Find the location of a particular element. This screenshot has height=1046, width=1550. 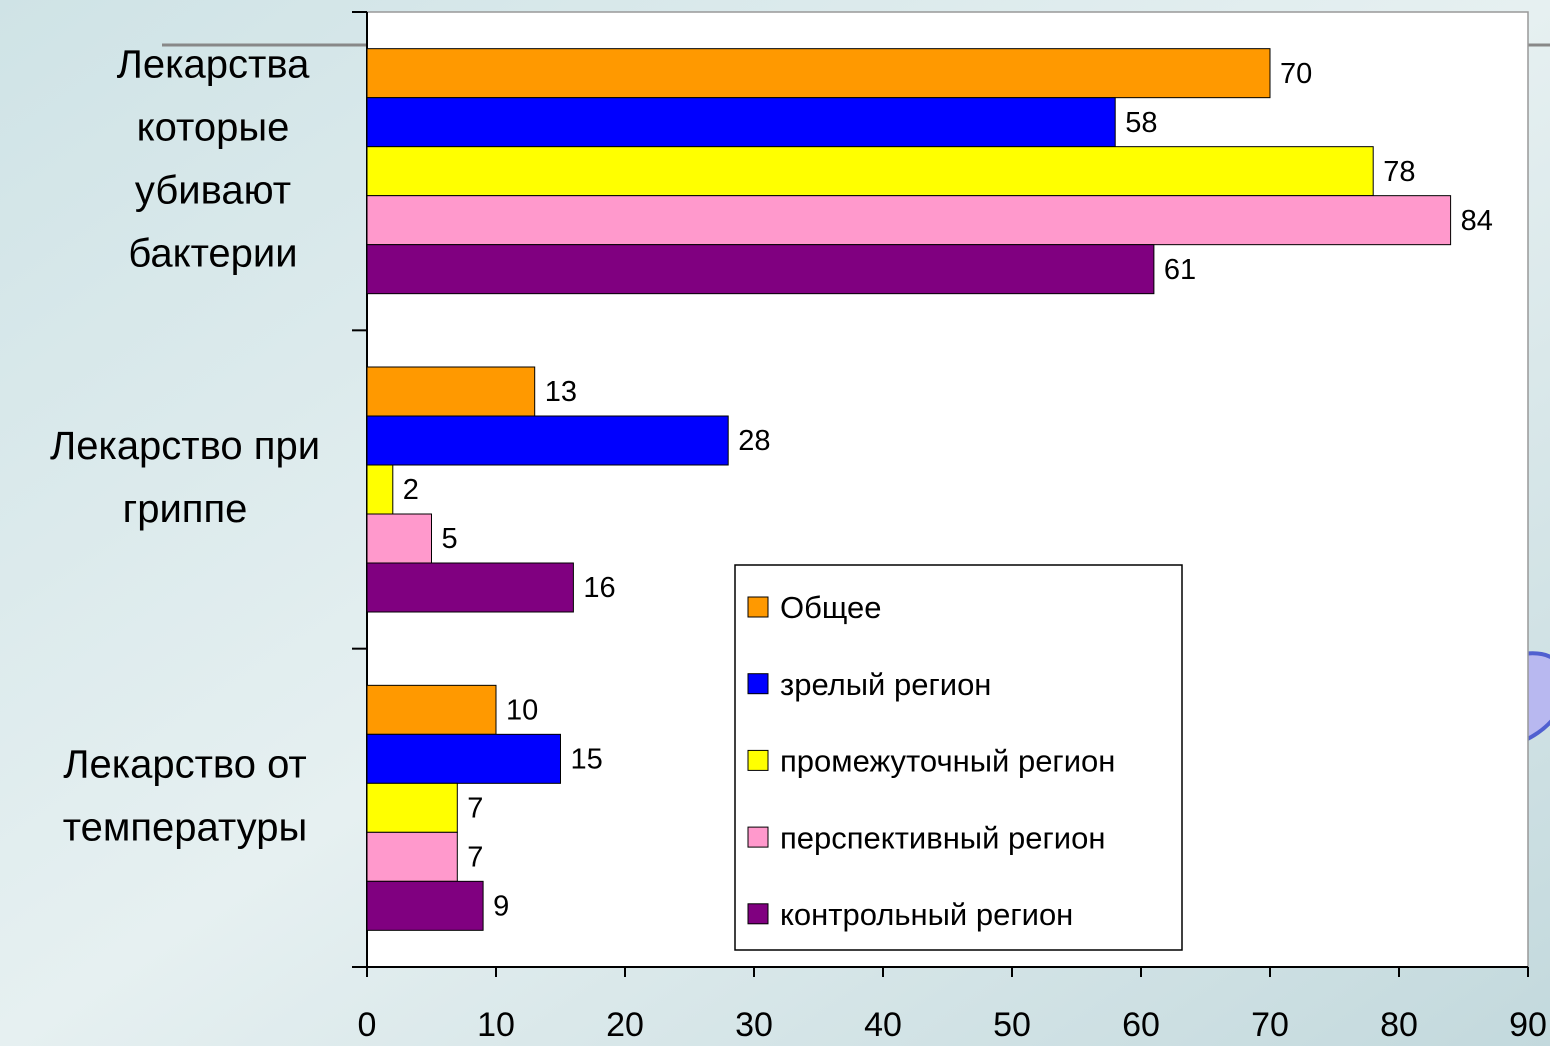

x-tick-label: 0 is located at coordinates (367, 1025).